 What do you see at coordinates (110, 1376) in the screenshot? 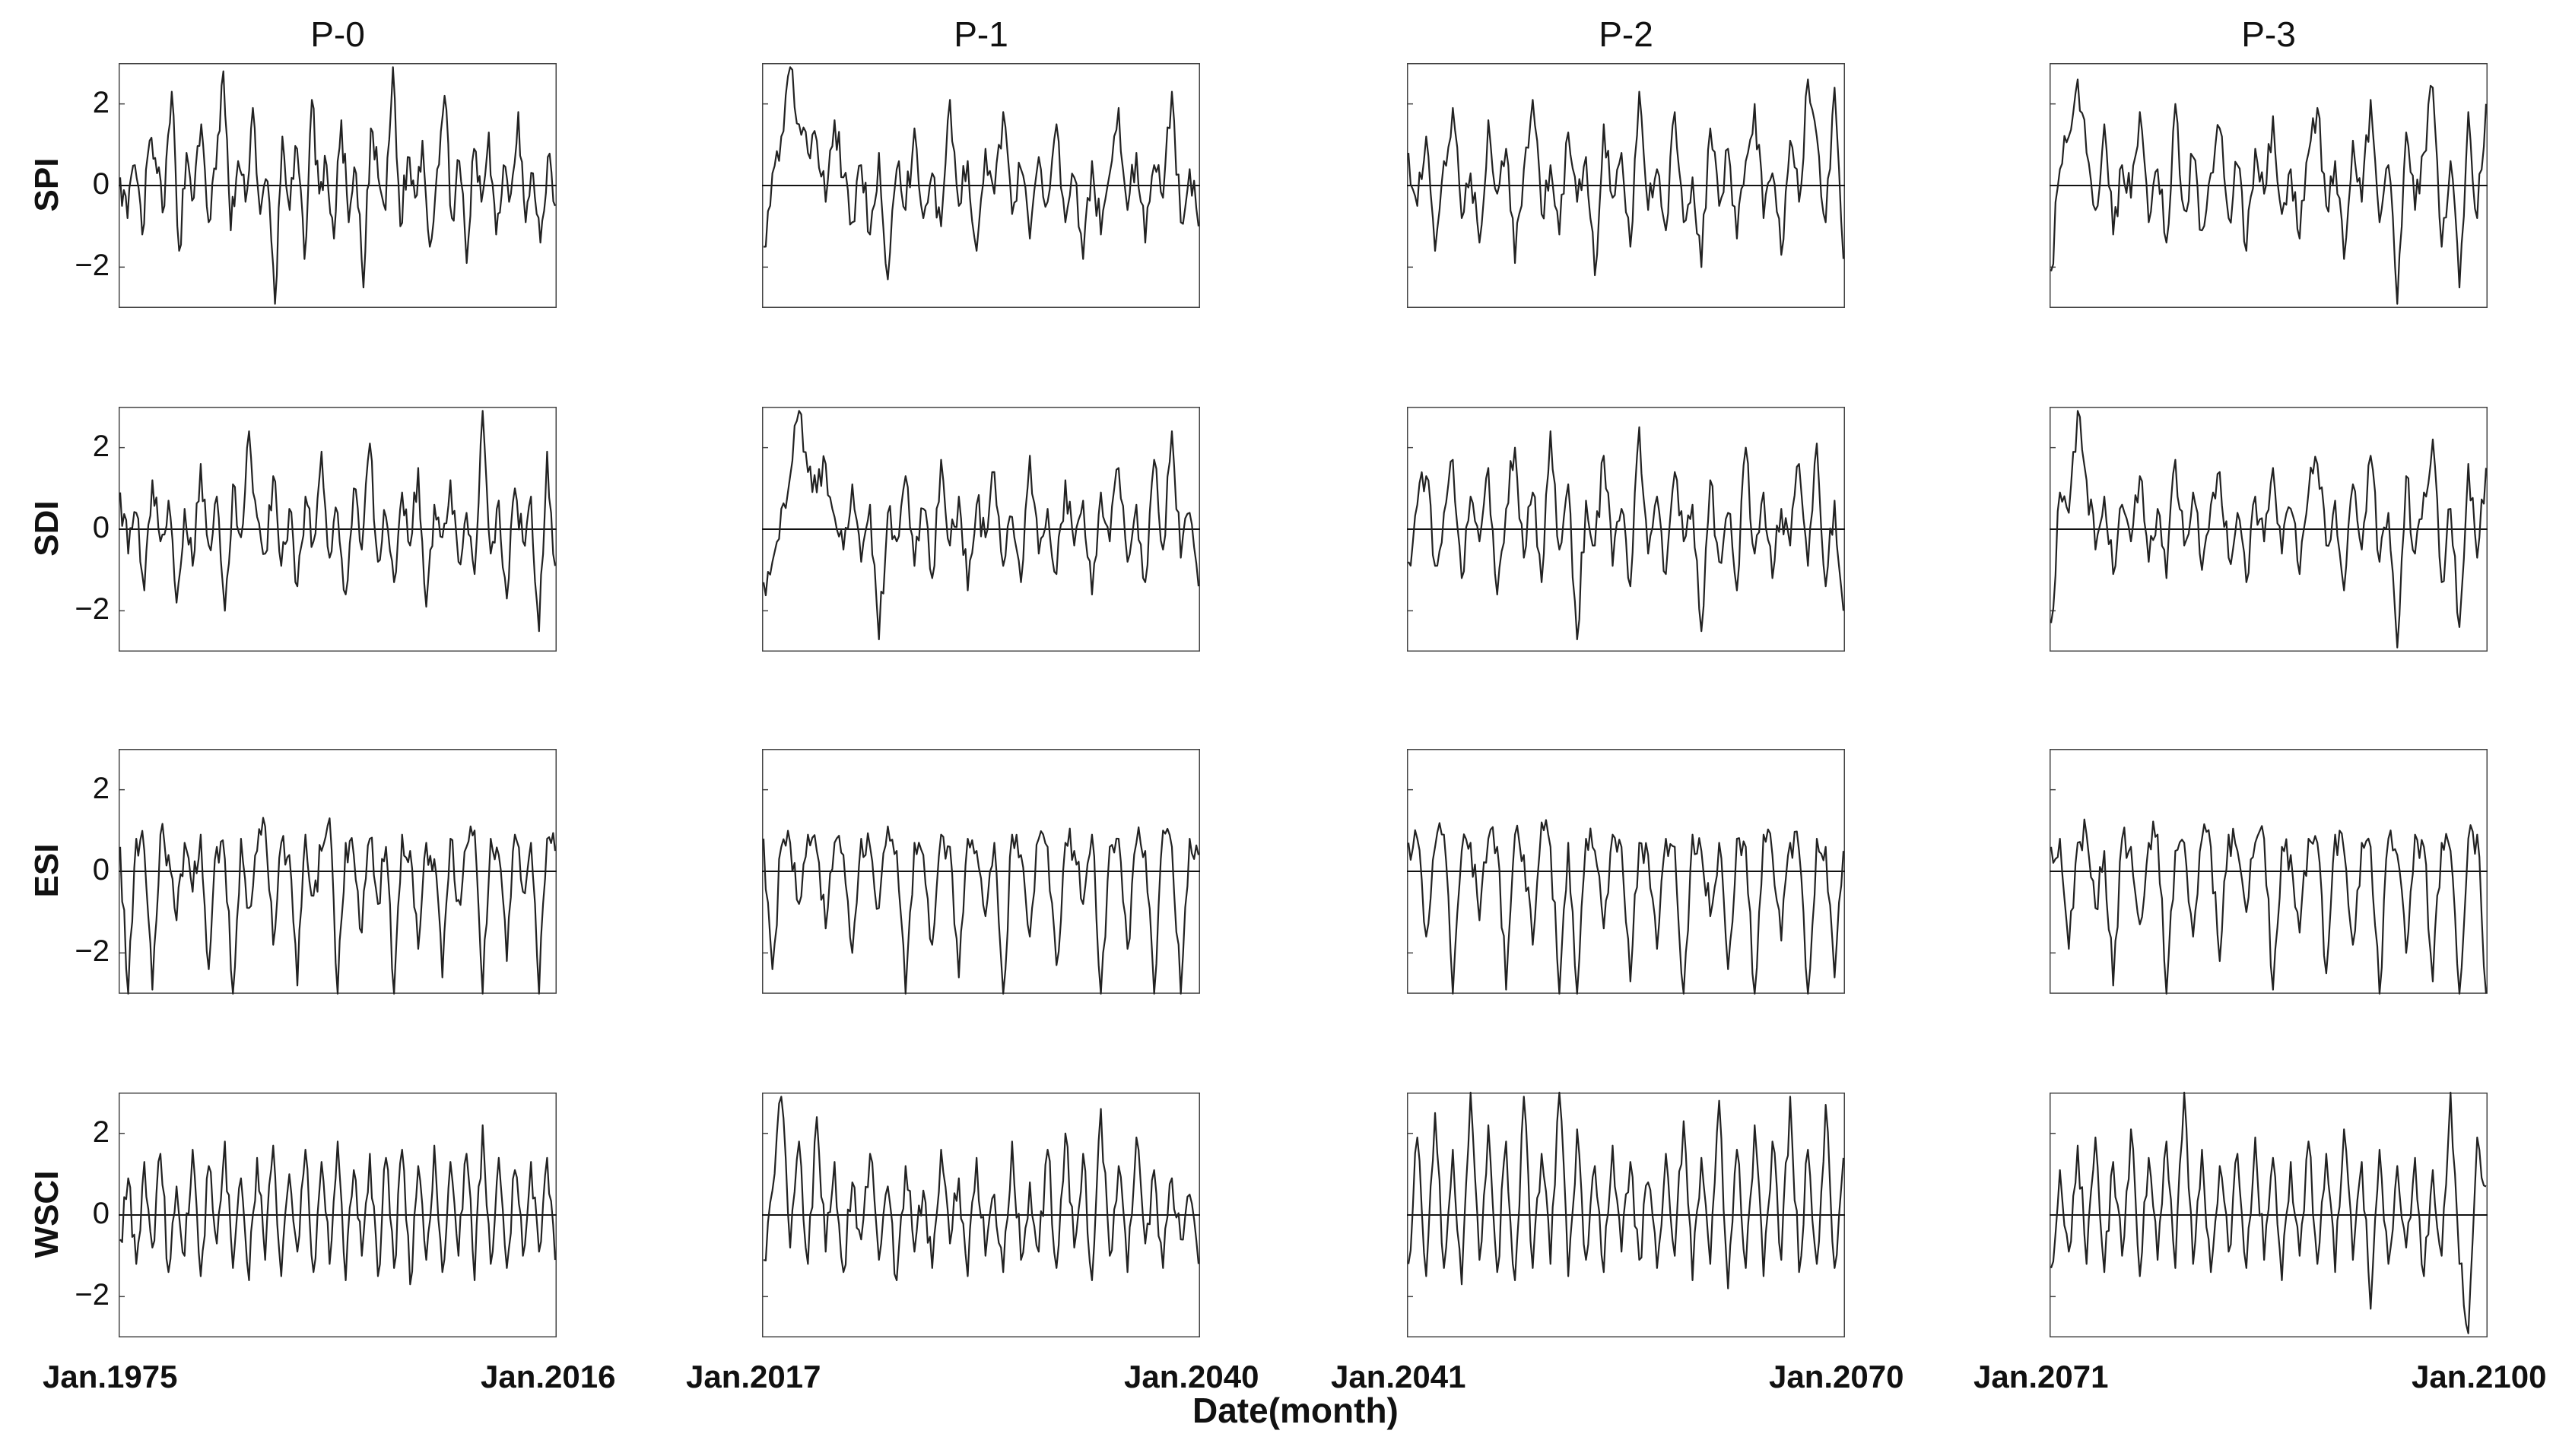
I see `x-start-label-p-0: Jan.1975` at bounding box center [110, 1376].